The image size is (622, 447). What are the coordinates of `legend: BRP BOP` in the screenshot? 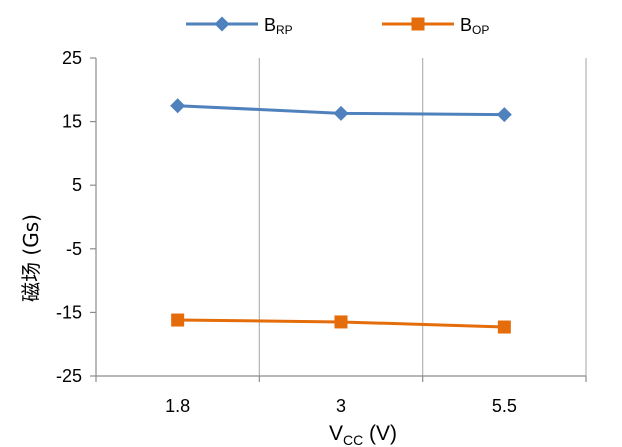 It's located at (337, 26).